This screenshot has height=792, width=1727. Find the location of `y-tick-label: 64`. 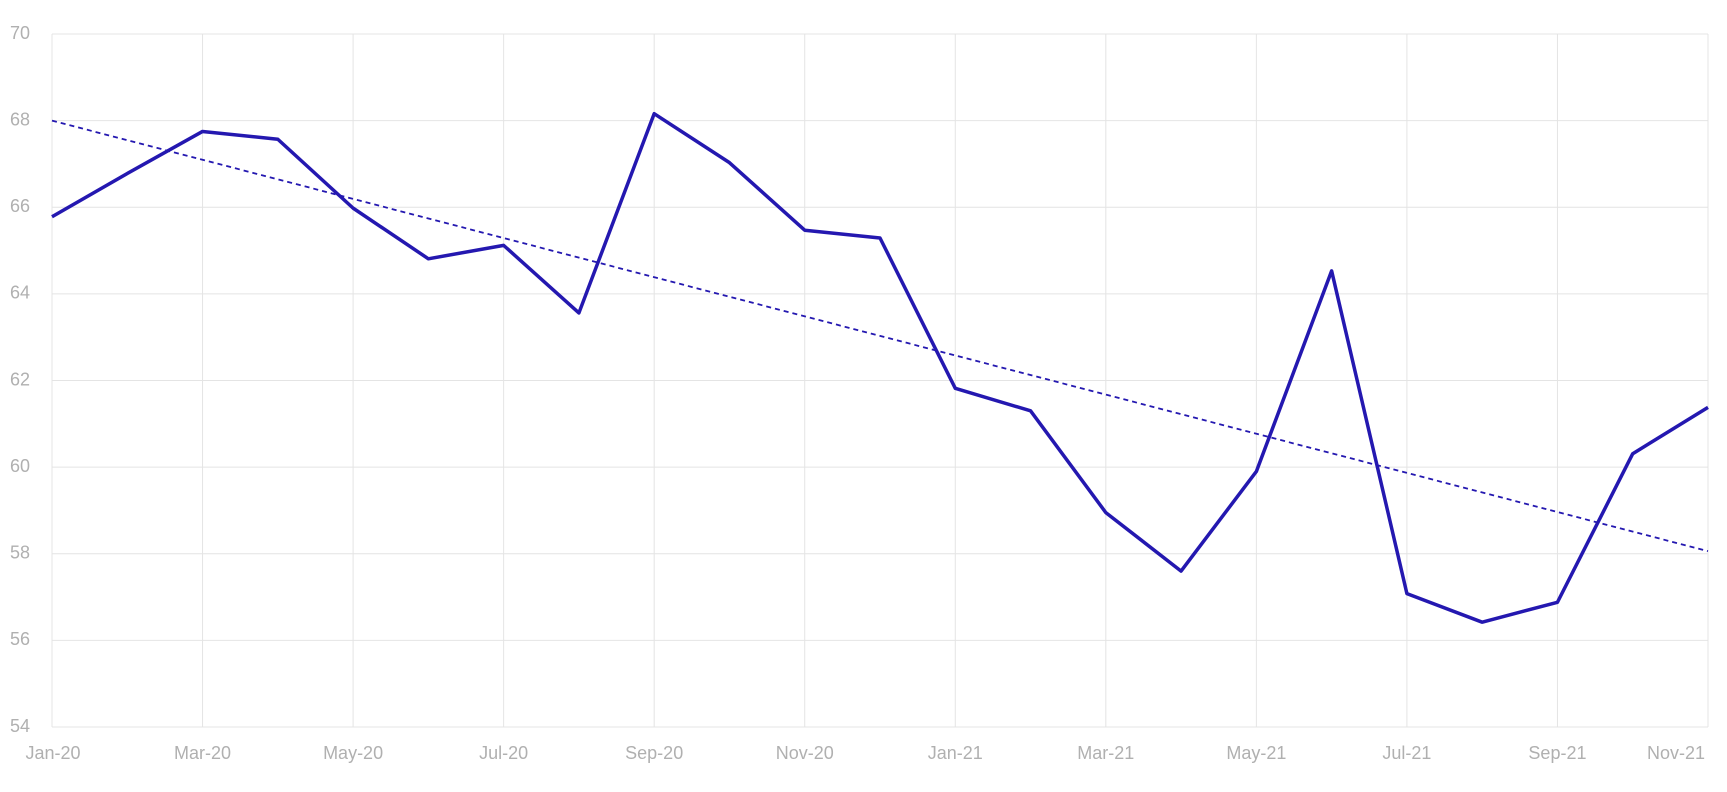

y-tick-label: 64 is located at coordinates (20, 293).